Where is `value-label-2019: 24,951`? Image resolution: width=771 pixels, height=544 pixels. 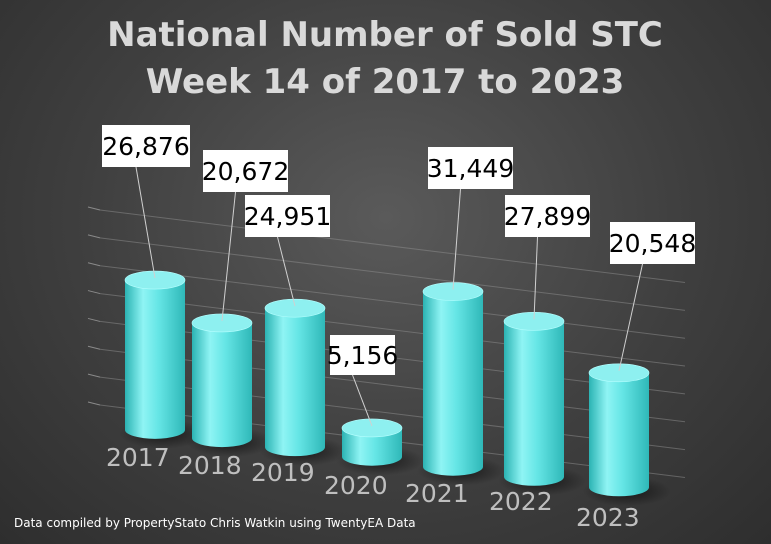
value-label-2019: 24,951 is located at coordinates (287, 251).